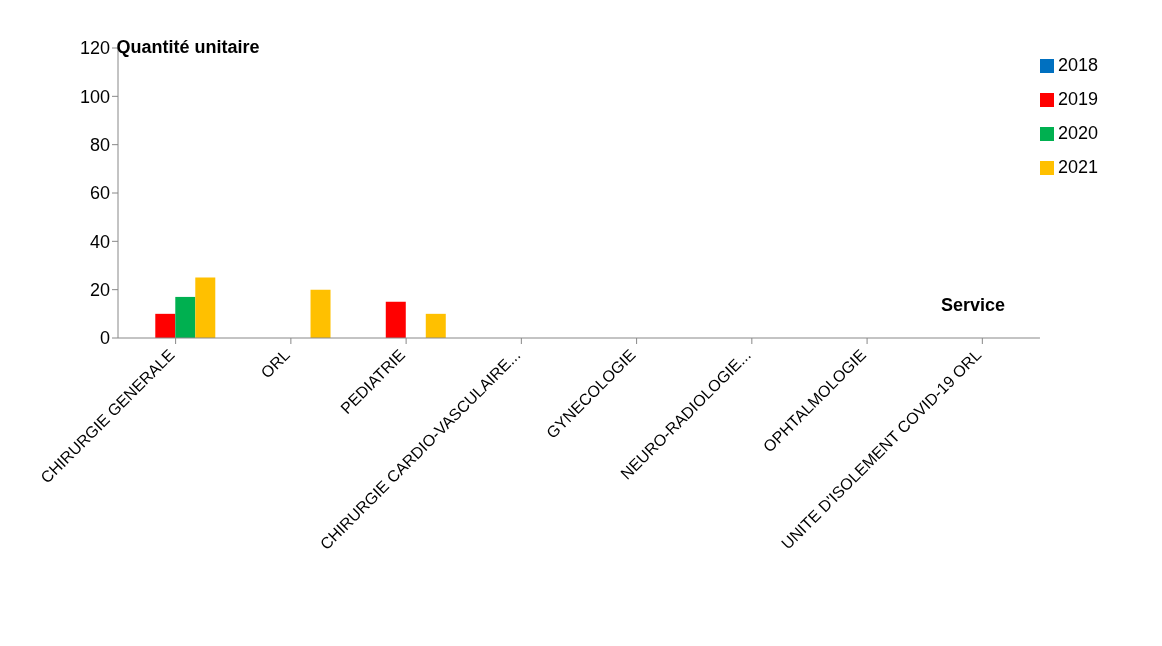 The width and height of the screenshot is (1162, 646). Describe the element at coordinates (99, 145) in the screenshot. I see `y-tick-label: 80` at that location.